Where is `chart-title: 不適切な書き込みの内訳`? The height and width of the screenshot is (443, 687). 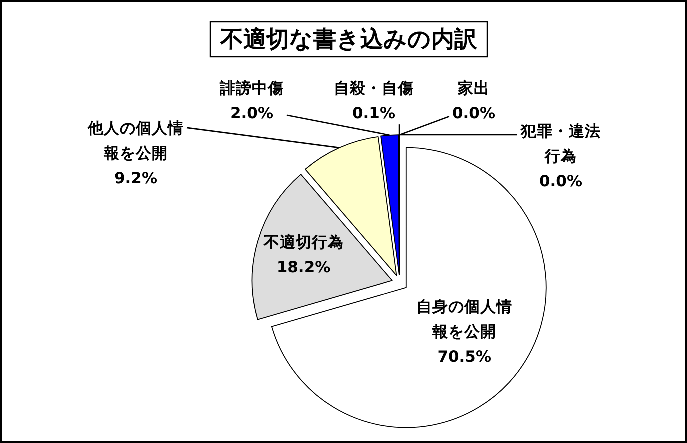 chart-title: 不適切な書き込みの内訳 is located at coordinates (349, 39).